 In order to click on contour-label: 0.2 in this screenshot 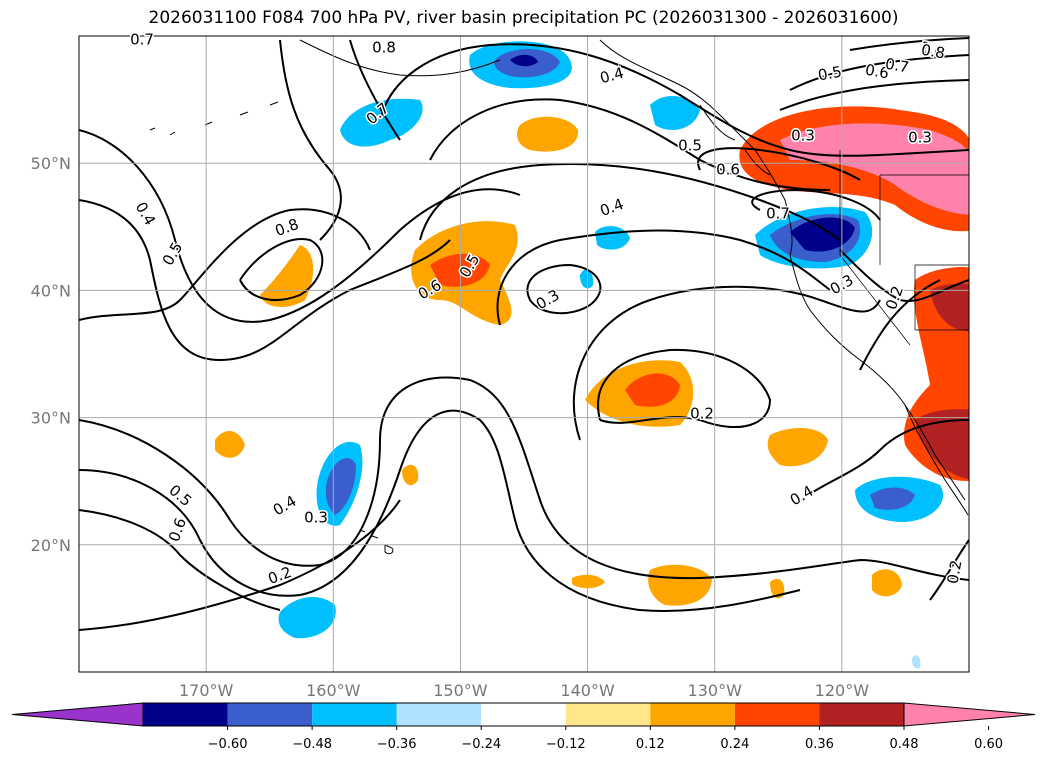, I will do `click(702, 414)`.